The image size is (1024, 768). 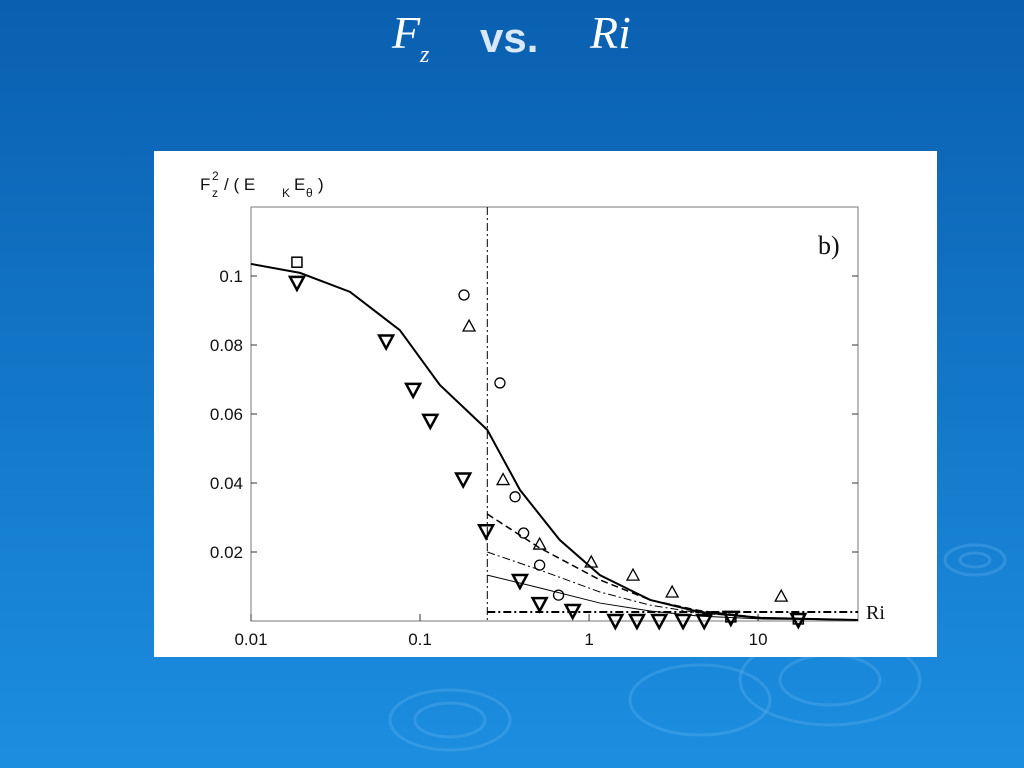 I want to click on title-subscript: z, so click(x=424, y=55).